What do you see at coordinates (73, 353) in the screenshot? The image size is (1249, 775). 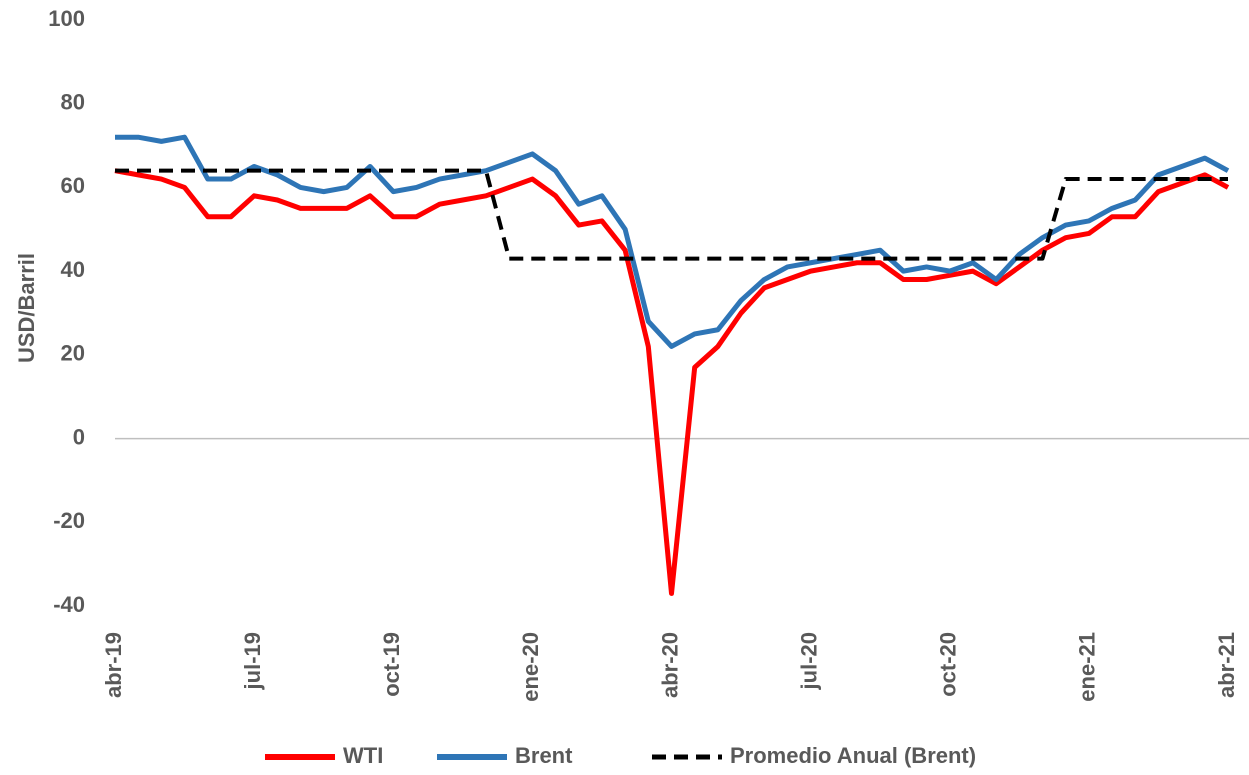 I see `y-tick-label: 20` at bounding box center [73, 353].